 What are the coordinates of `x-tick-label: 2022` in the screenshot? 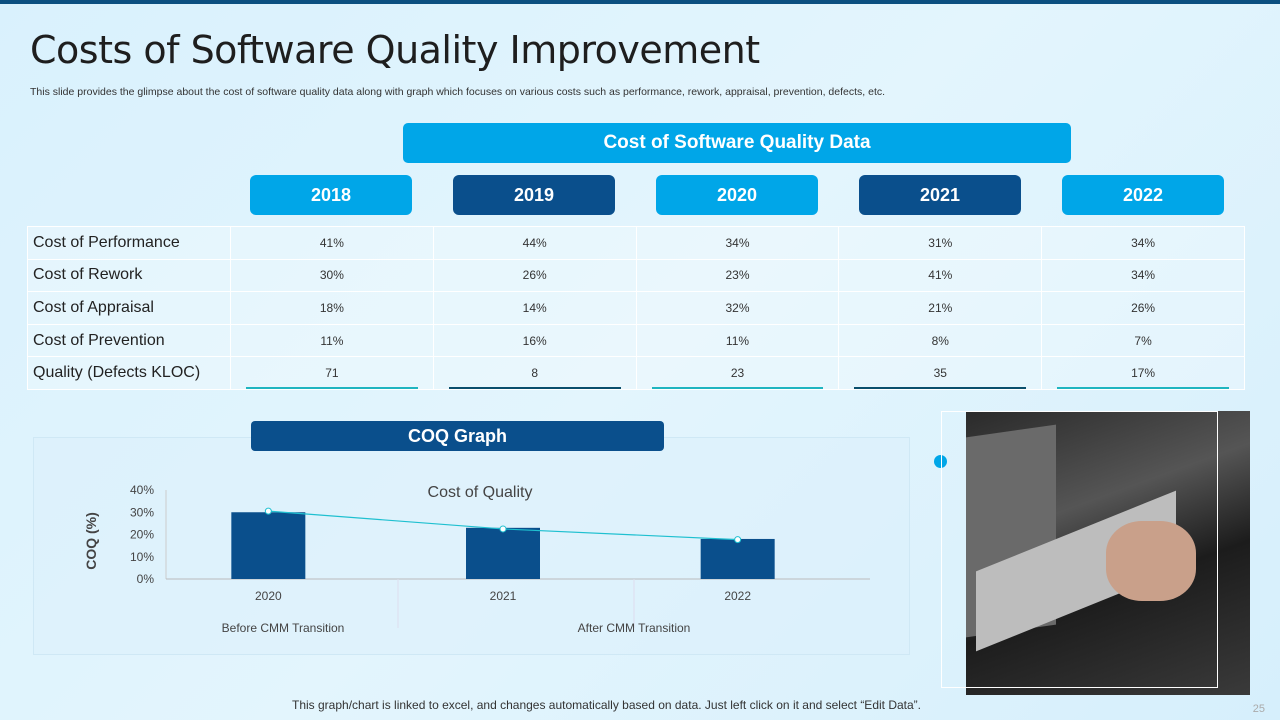 It's located at (737, 596).